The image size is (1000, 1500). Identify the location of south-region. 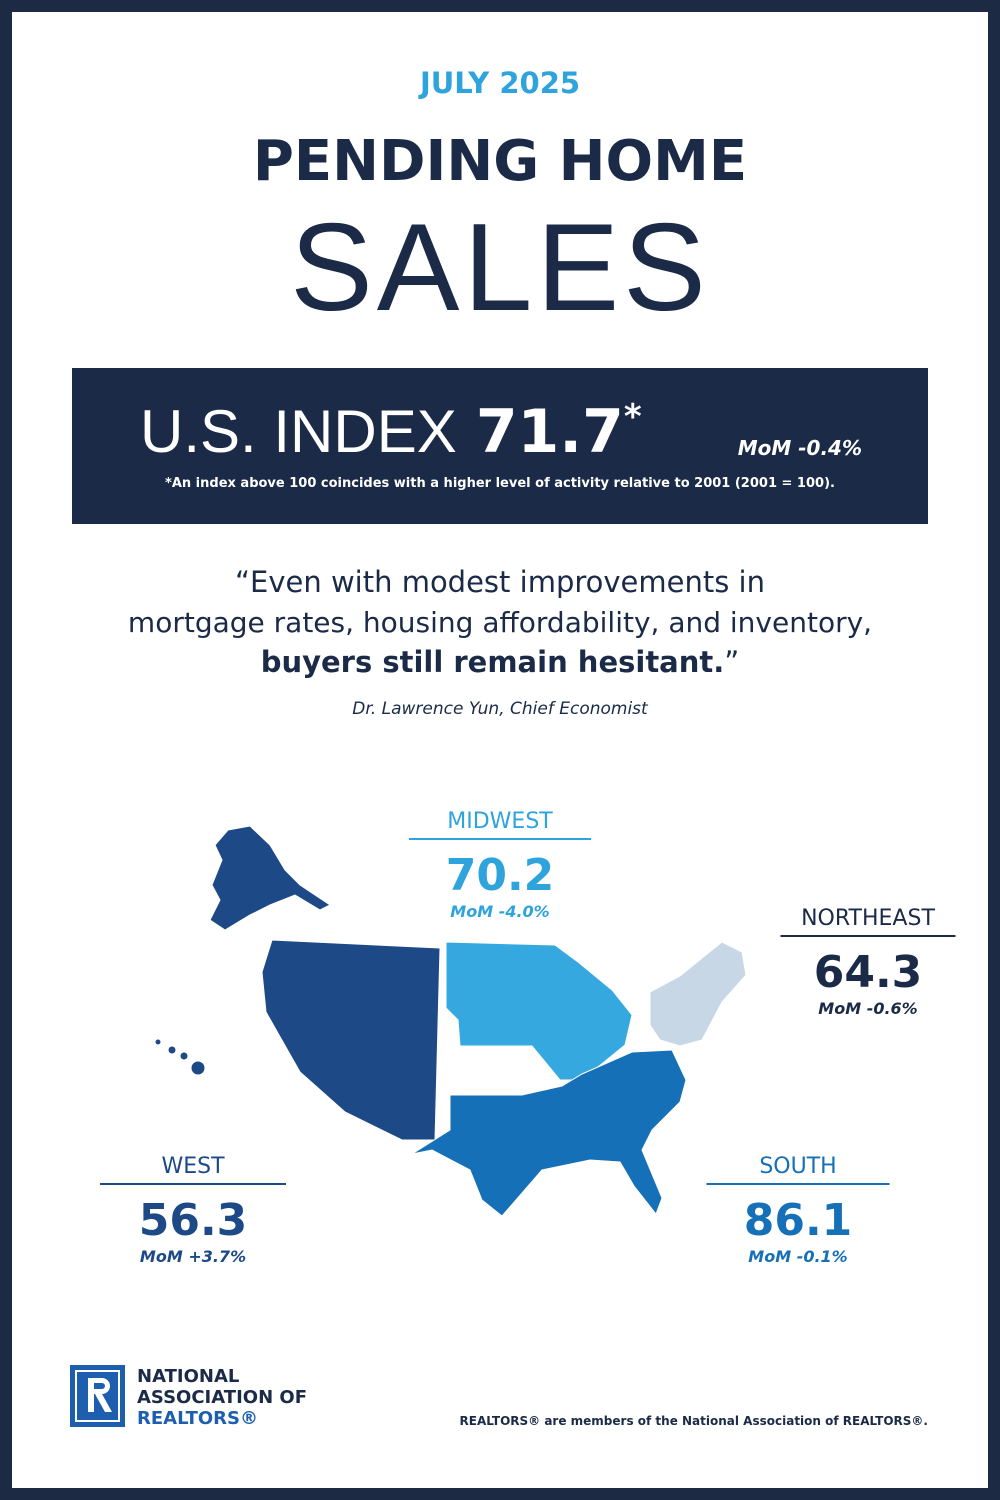
(549, 1133).